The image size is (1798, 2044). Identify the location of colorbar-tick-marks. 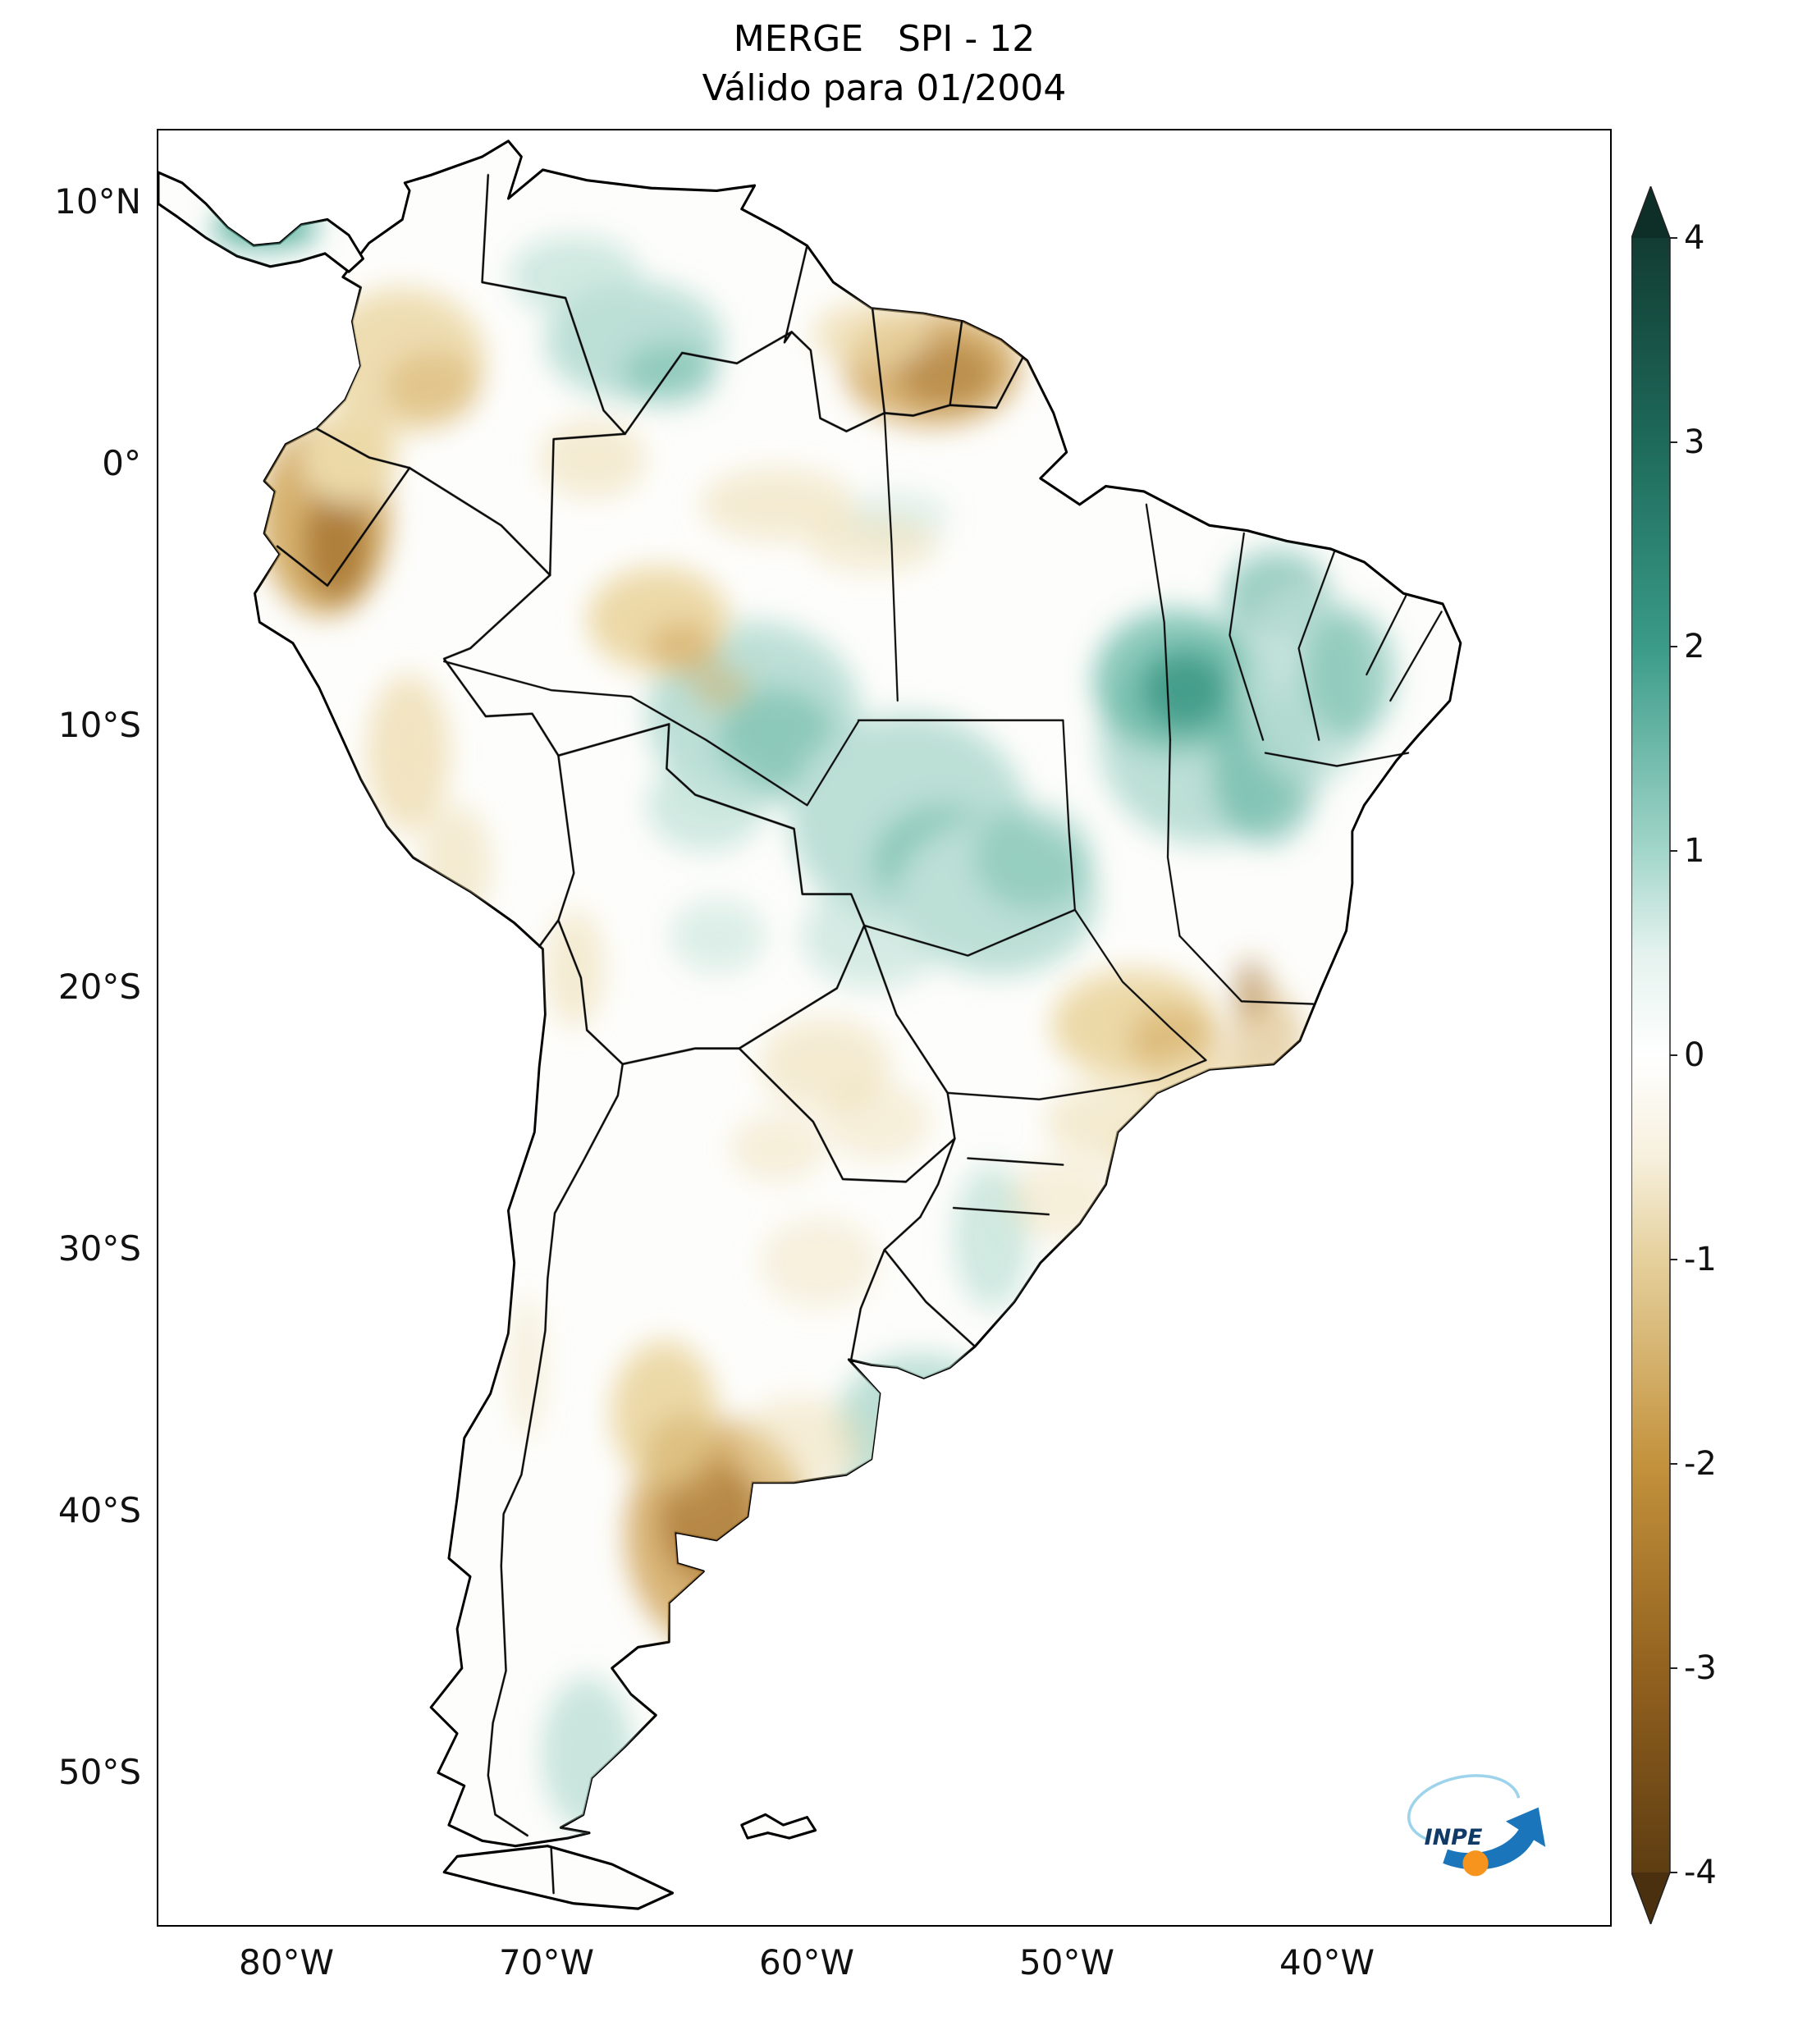
(1673, 1055).